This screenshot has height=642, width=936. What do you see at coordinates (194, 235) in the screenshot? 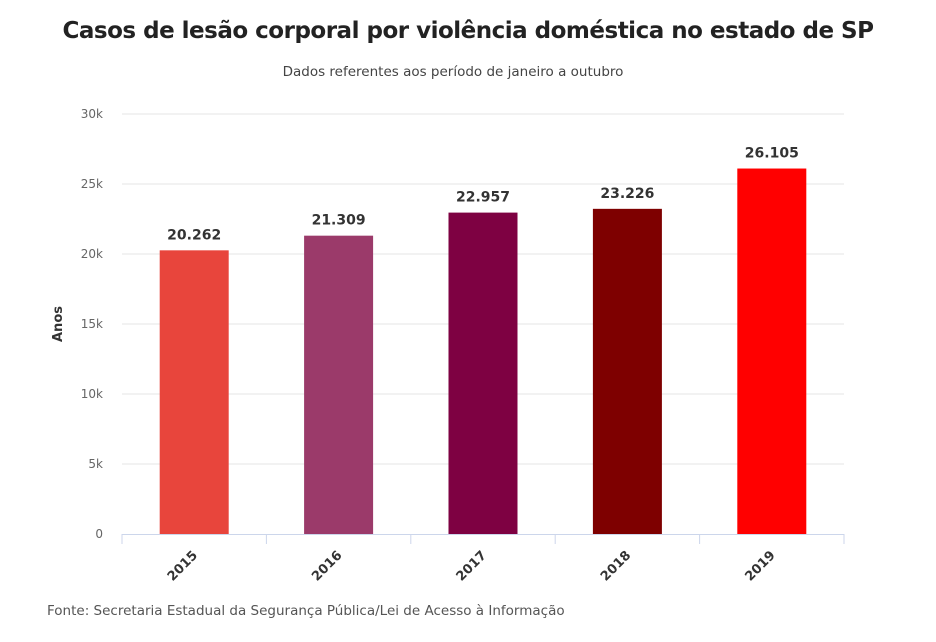
I see `data-label: 20.262` at bounding box center [194, 235].